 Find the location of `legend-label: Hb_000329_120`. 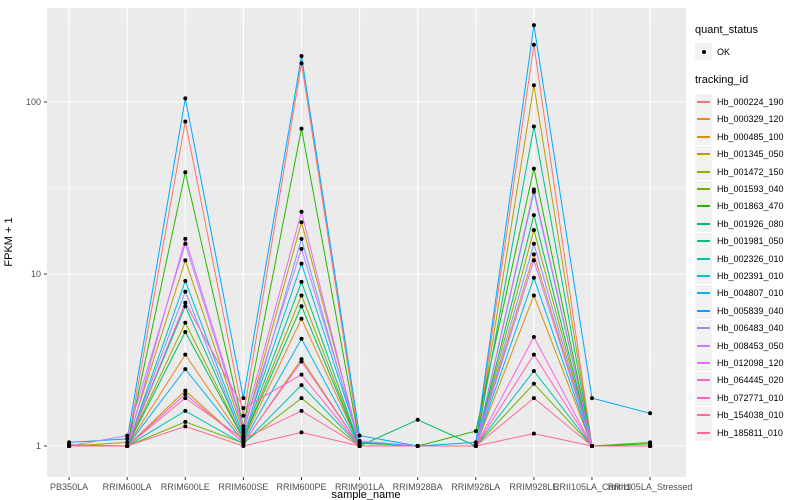

legend-label: Hb_000329_120 is located at coordinates (750, 119).